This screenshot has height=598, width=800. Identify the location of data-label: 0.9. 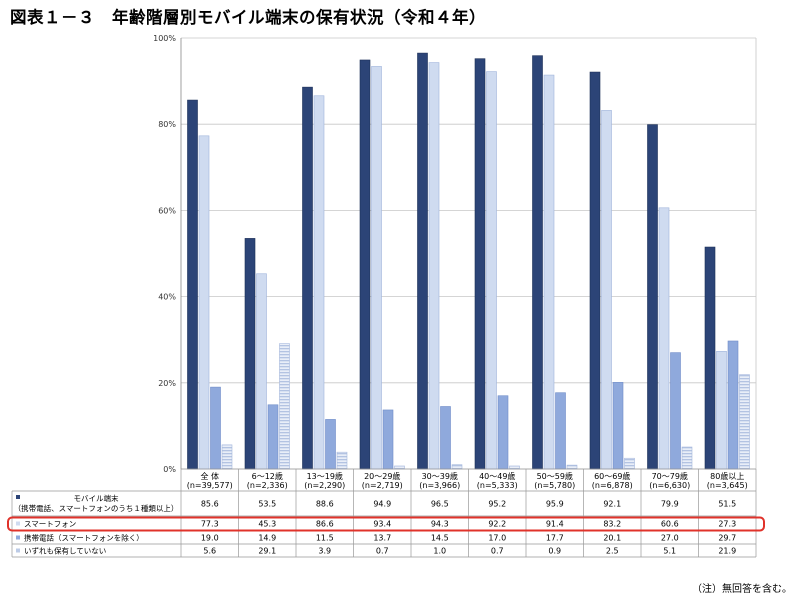
(554, 551).